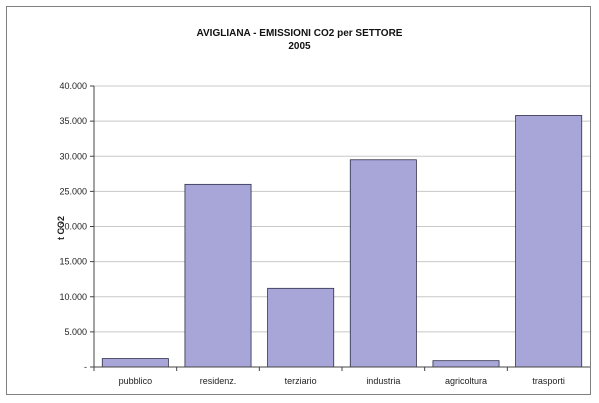  Describe the element at coordinates (466, 381) in the screenshot. I see `x-tick-label: agricoltura` at that location.